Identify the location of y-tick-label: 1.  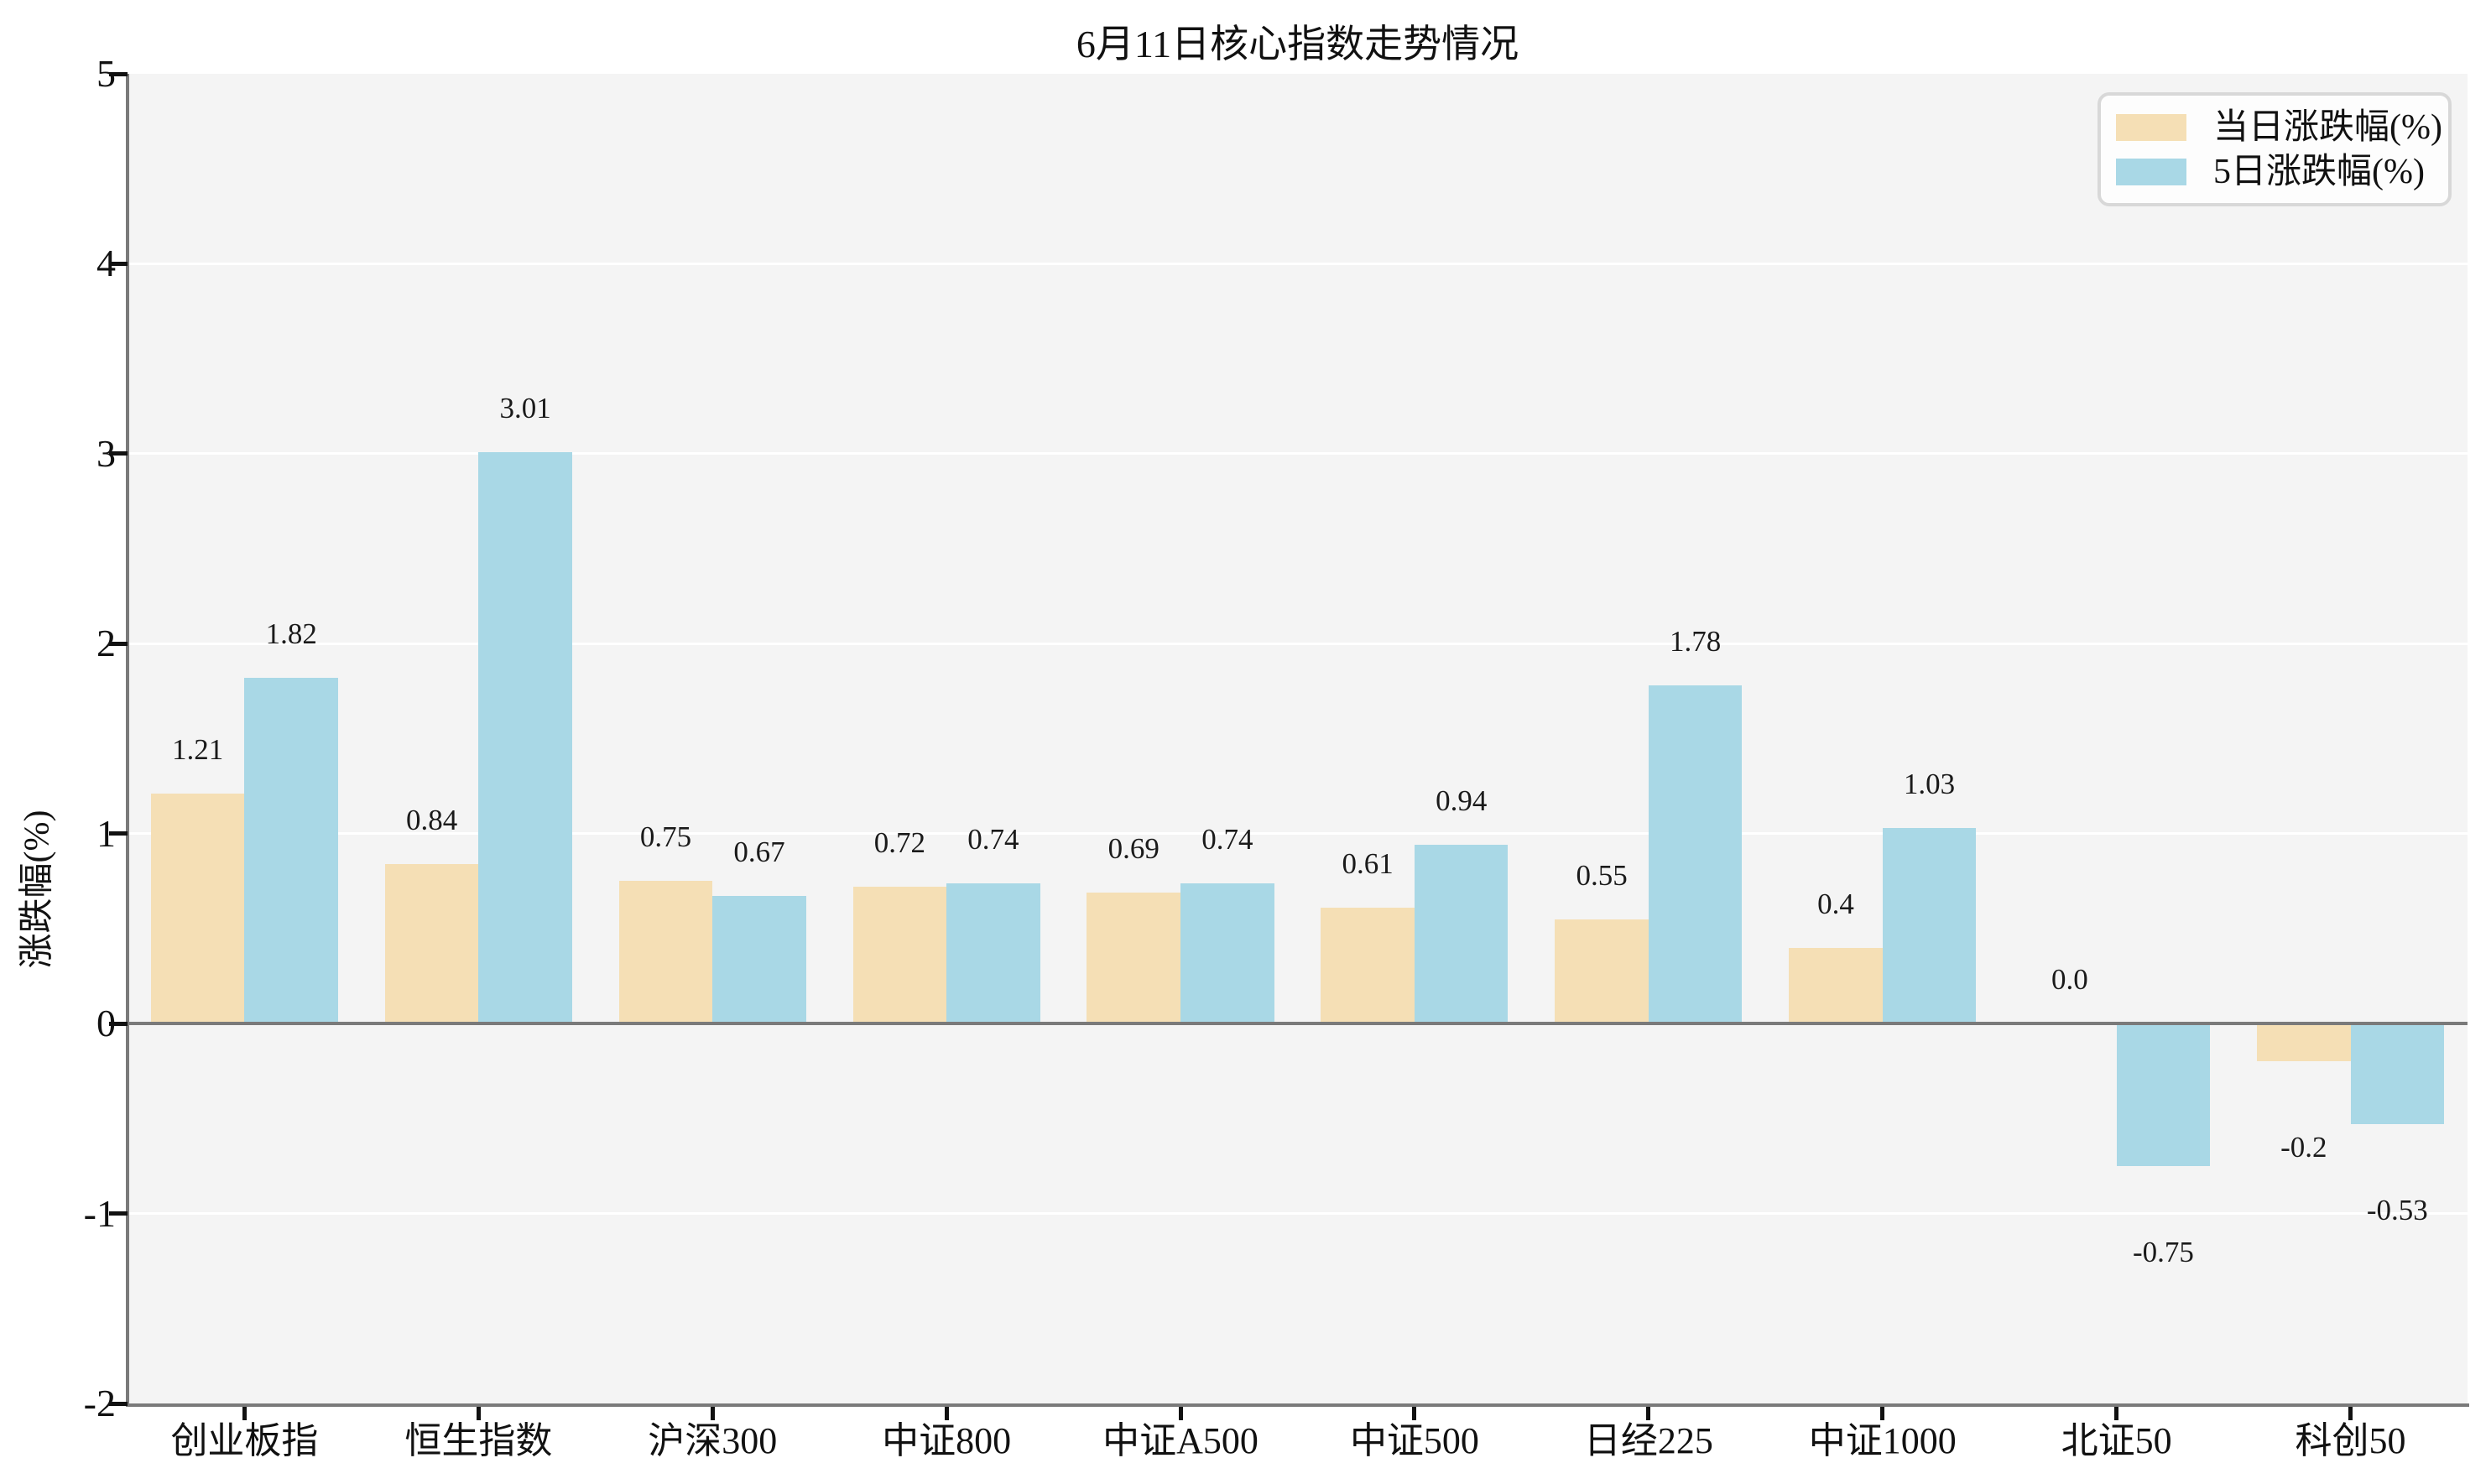
(106, 833).